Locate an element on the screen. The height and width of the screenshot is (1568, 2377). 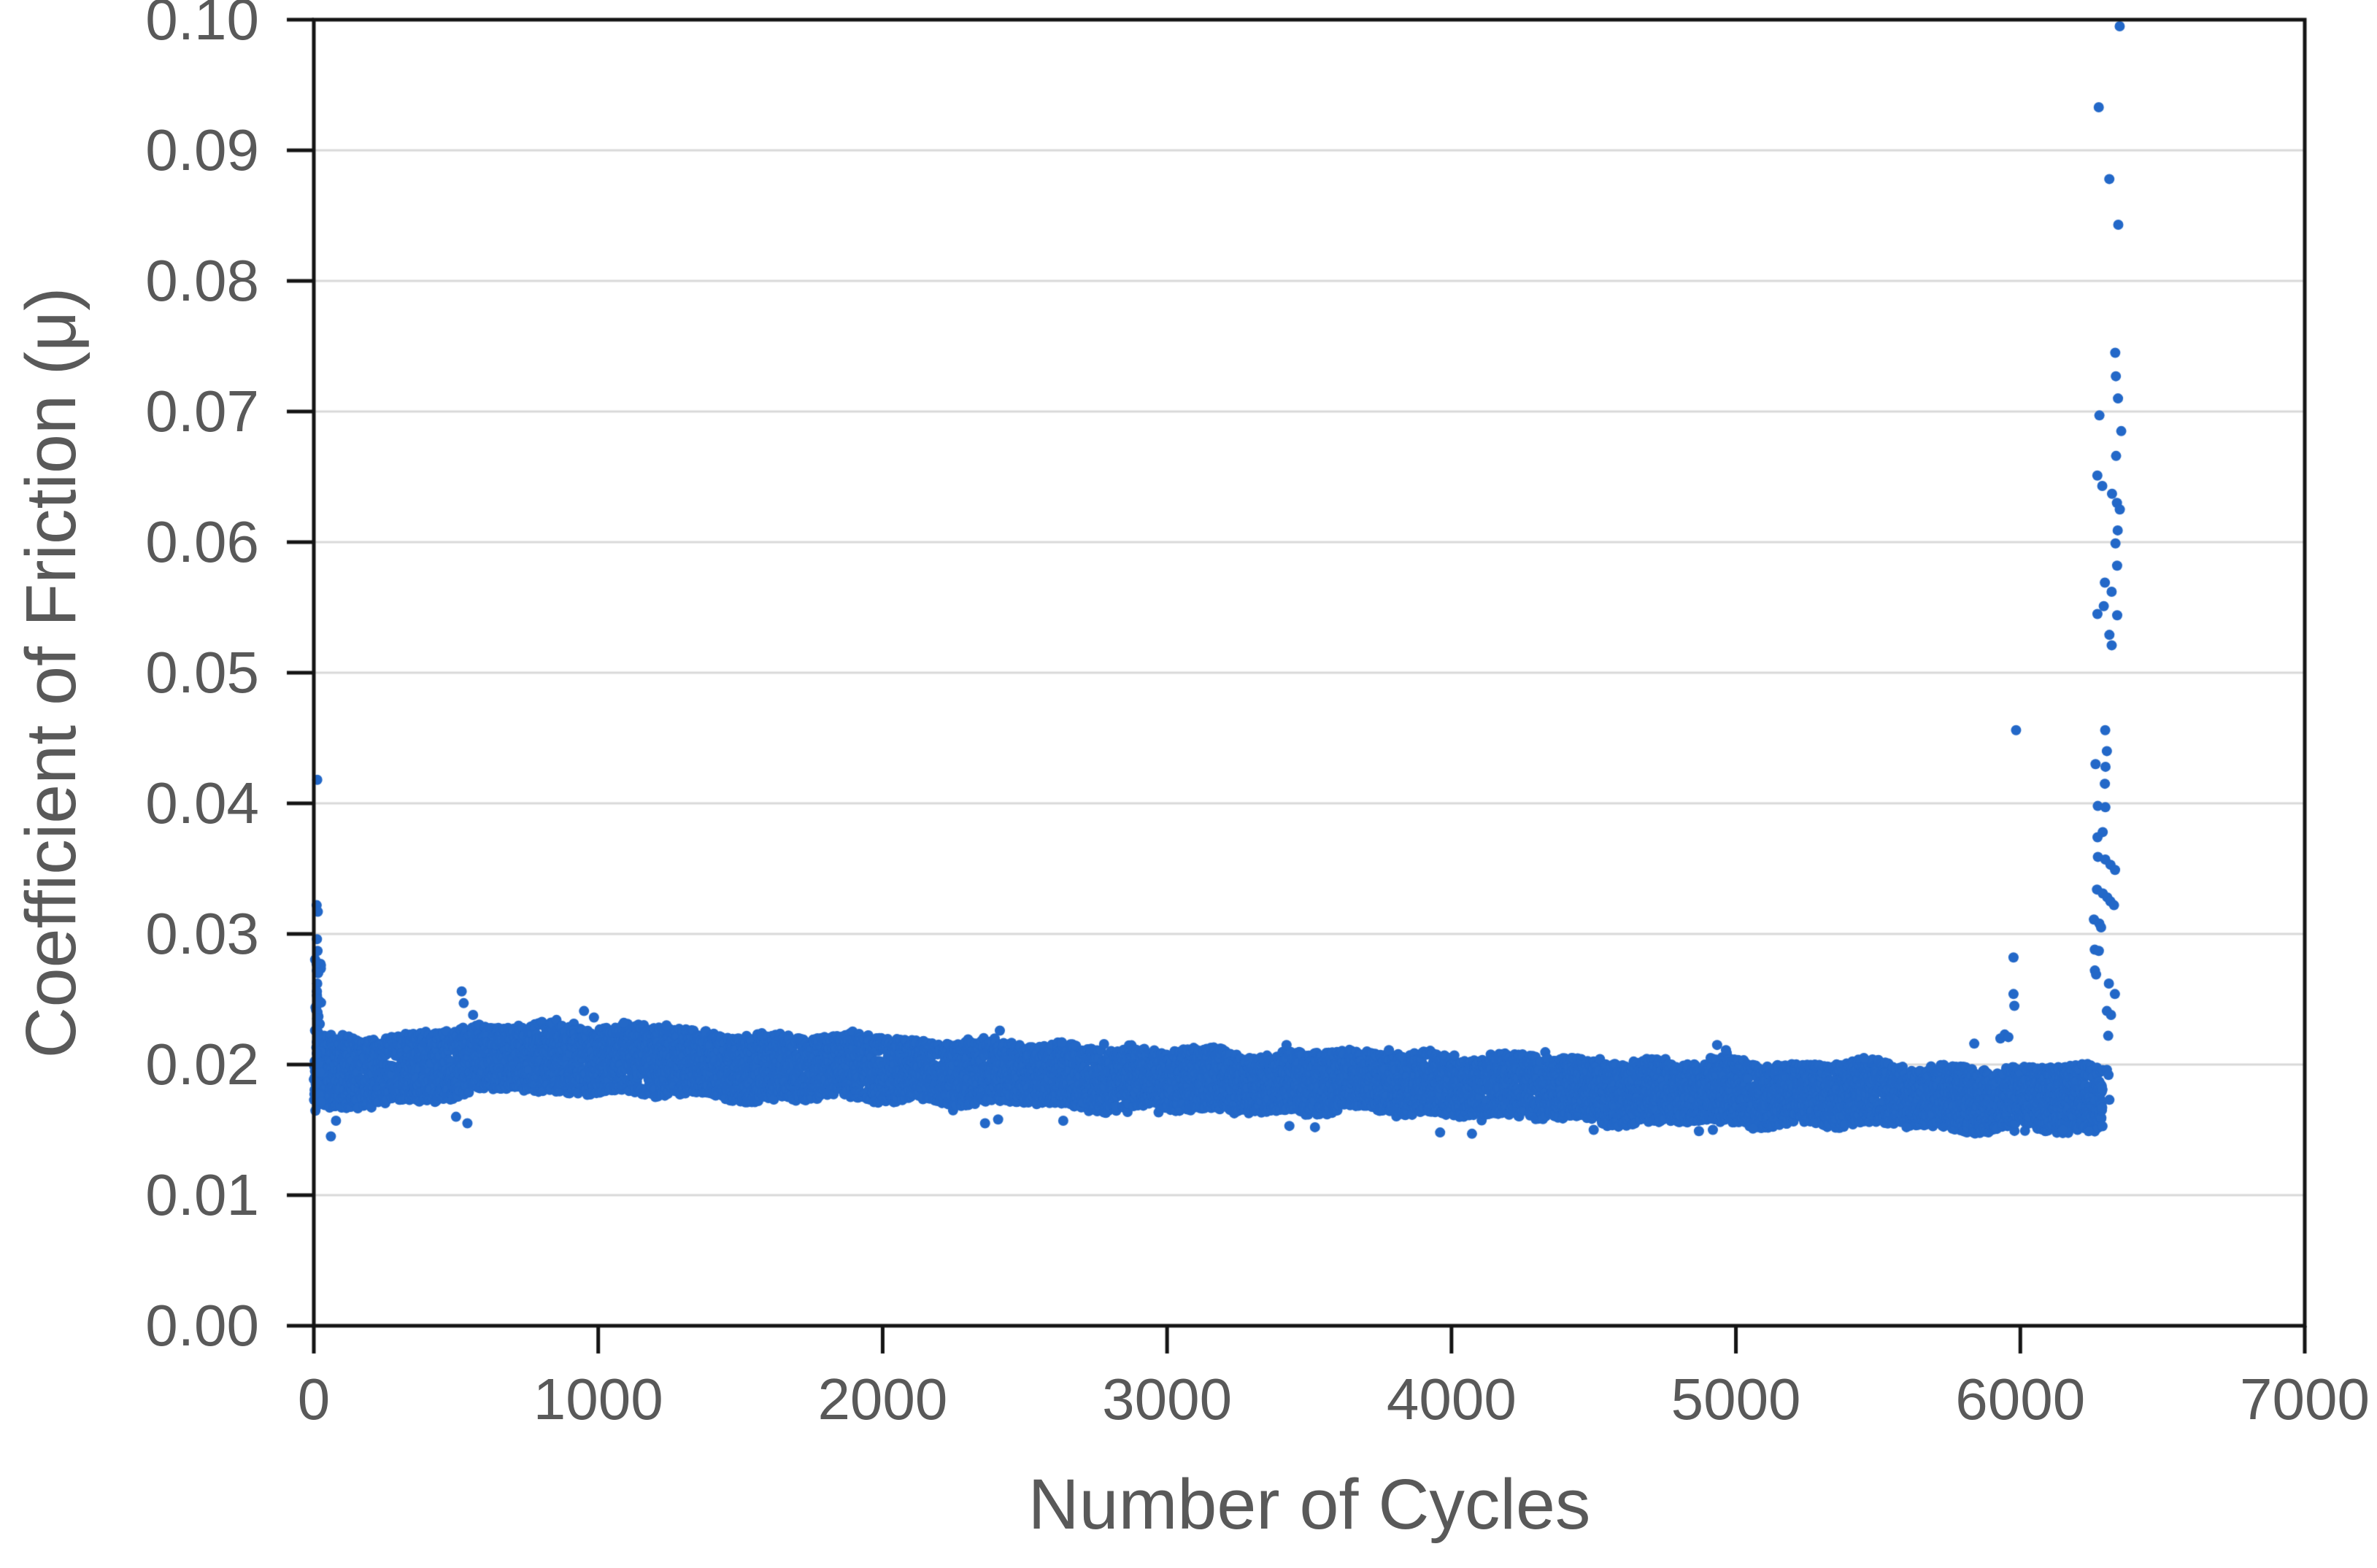
y-tick-label-0.06: 0.06 is located at coordinates (202, 541).